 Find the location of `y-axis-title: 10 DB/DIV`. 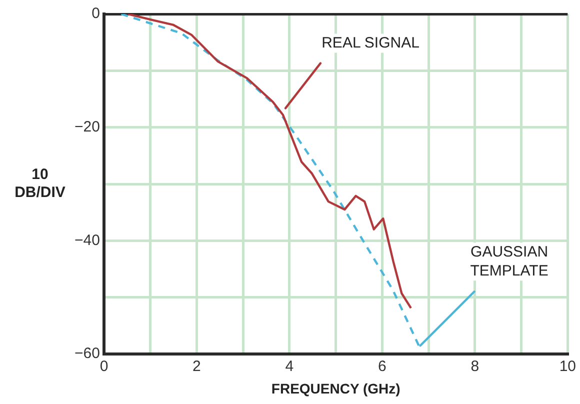

y-axis-title: 10 DB/DIV is located at coordinates (40, 184).